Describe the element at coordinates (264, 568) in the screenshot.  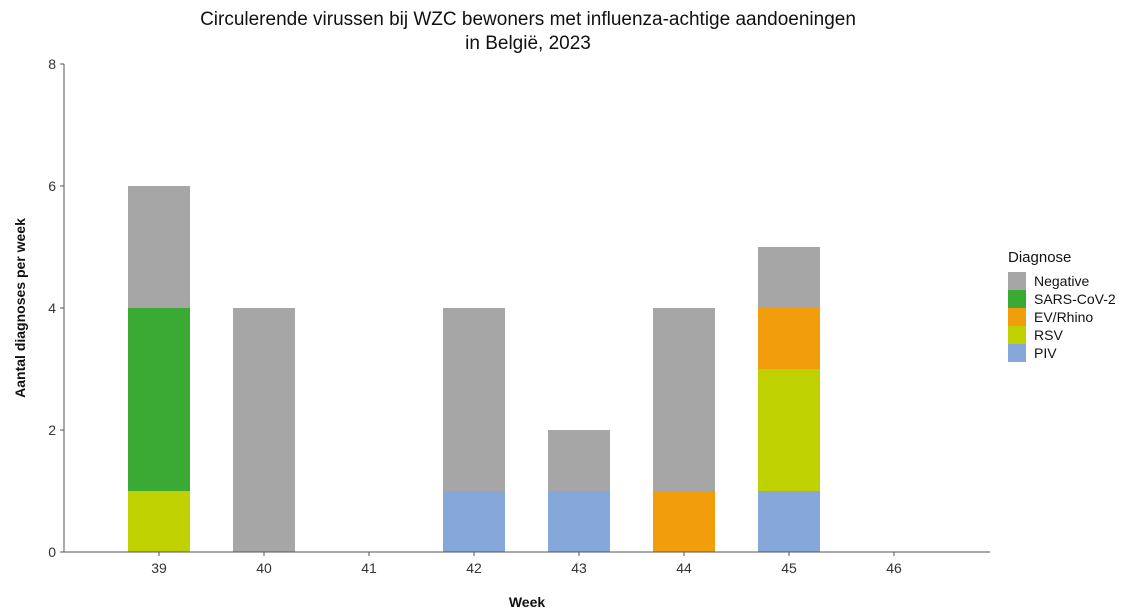
I see `x-tick-label: 40` at that location.